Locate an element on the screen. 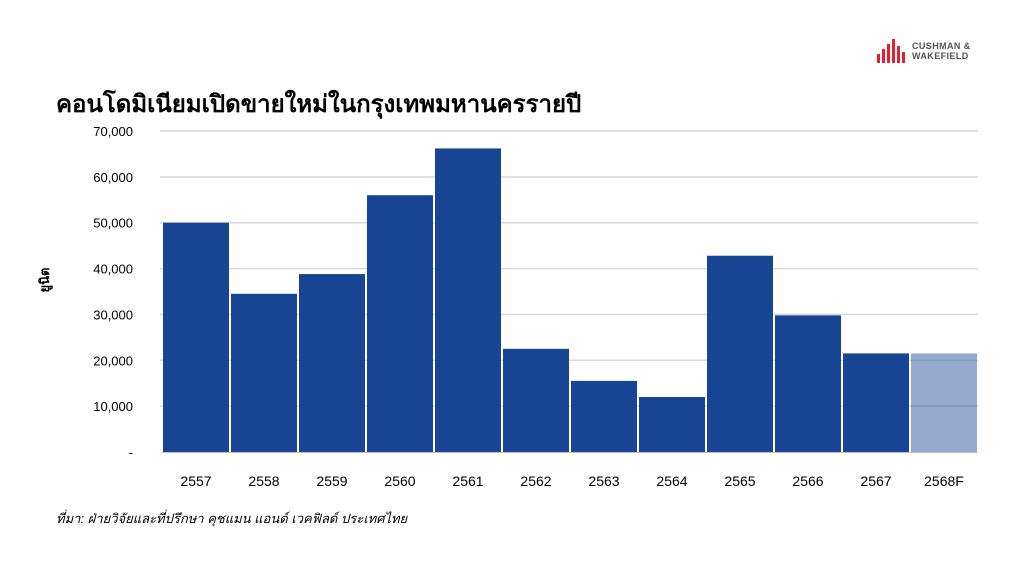 This screenshot has width=1024, height=576. x-tick-label: 2568F is located at coordinates (944, 481).